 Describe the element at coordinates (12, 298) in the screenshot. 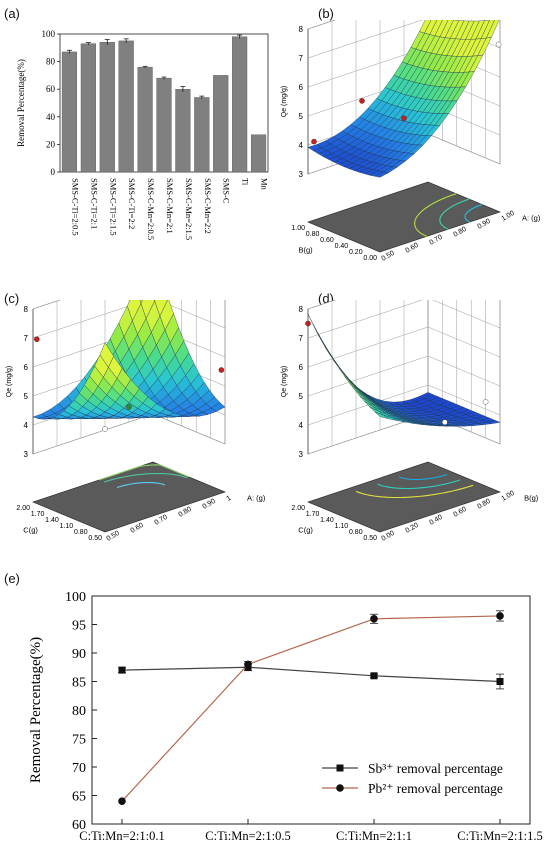

I see `panel-label-c: (c)` at that location.